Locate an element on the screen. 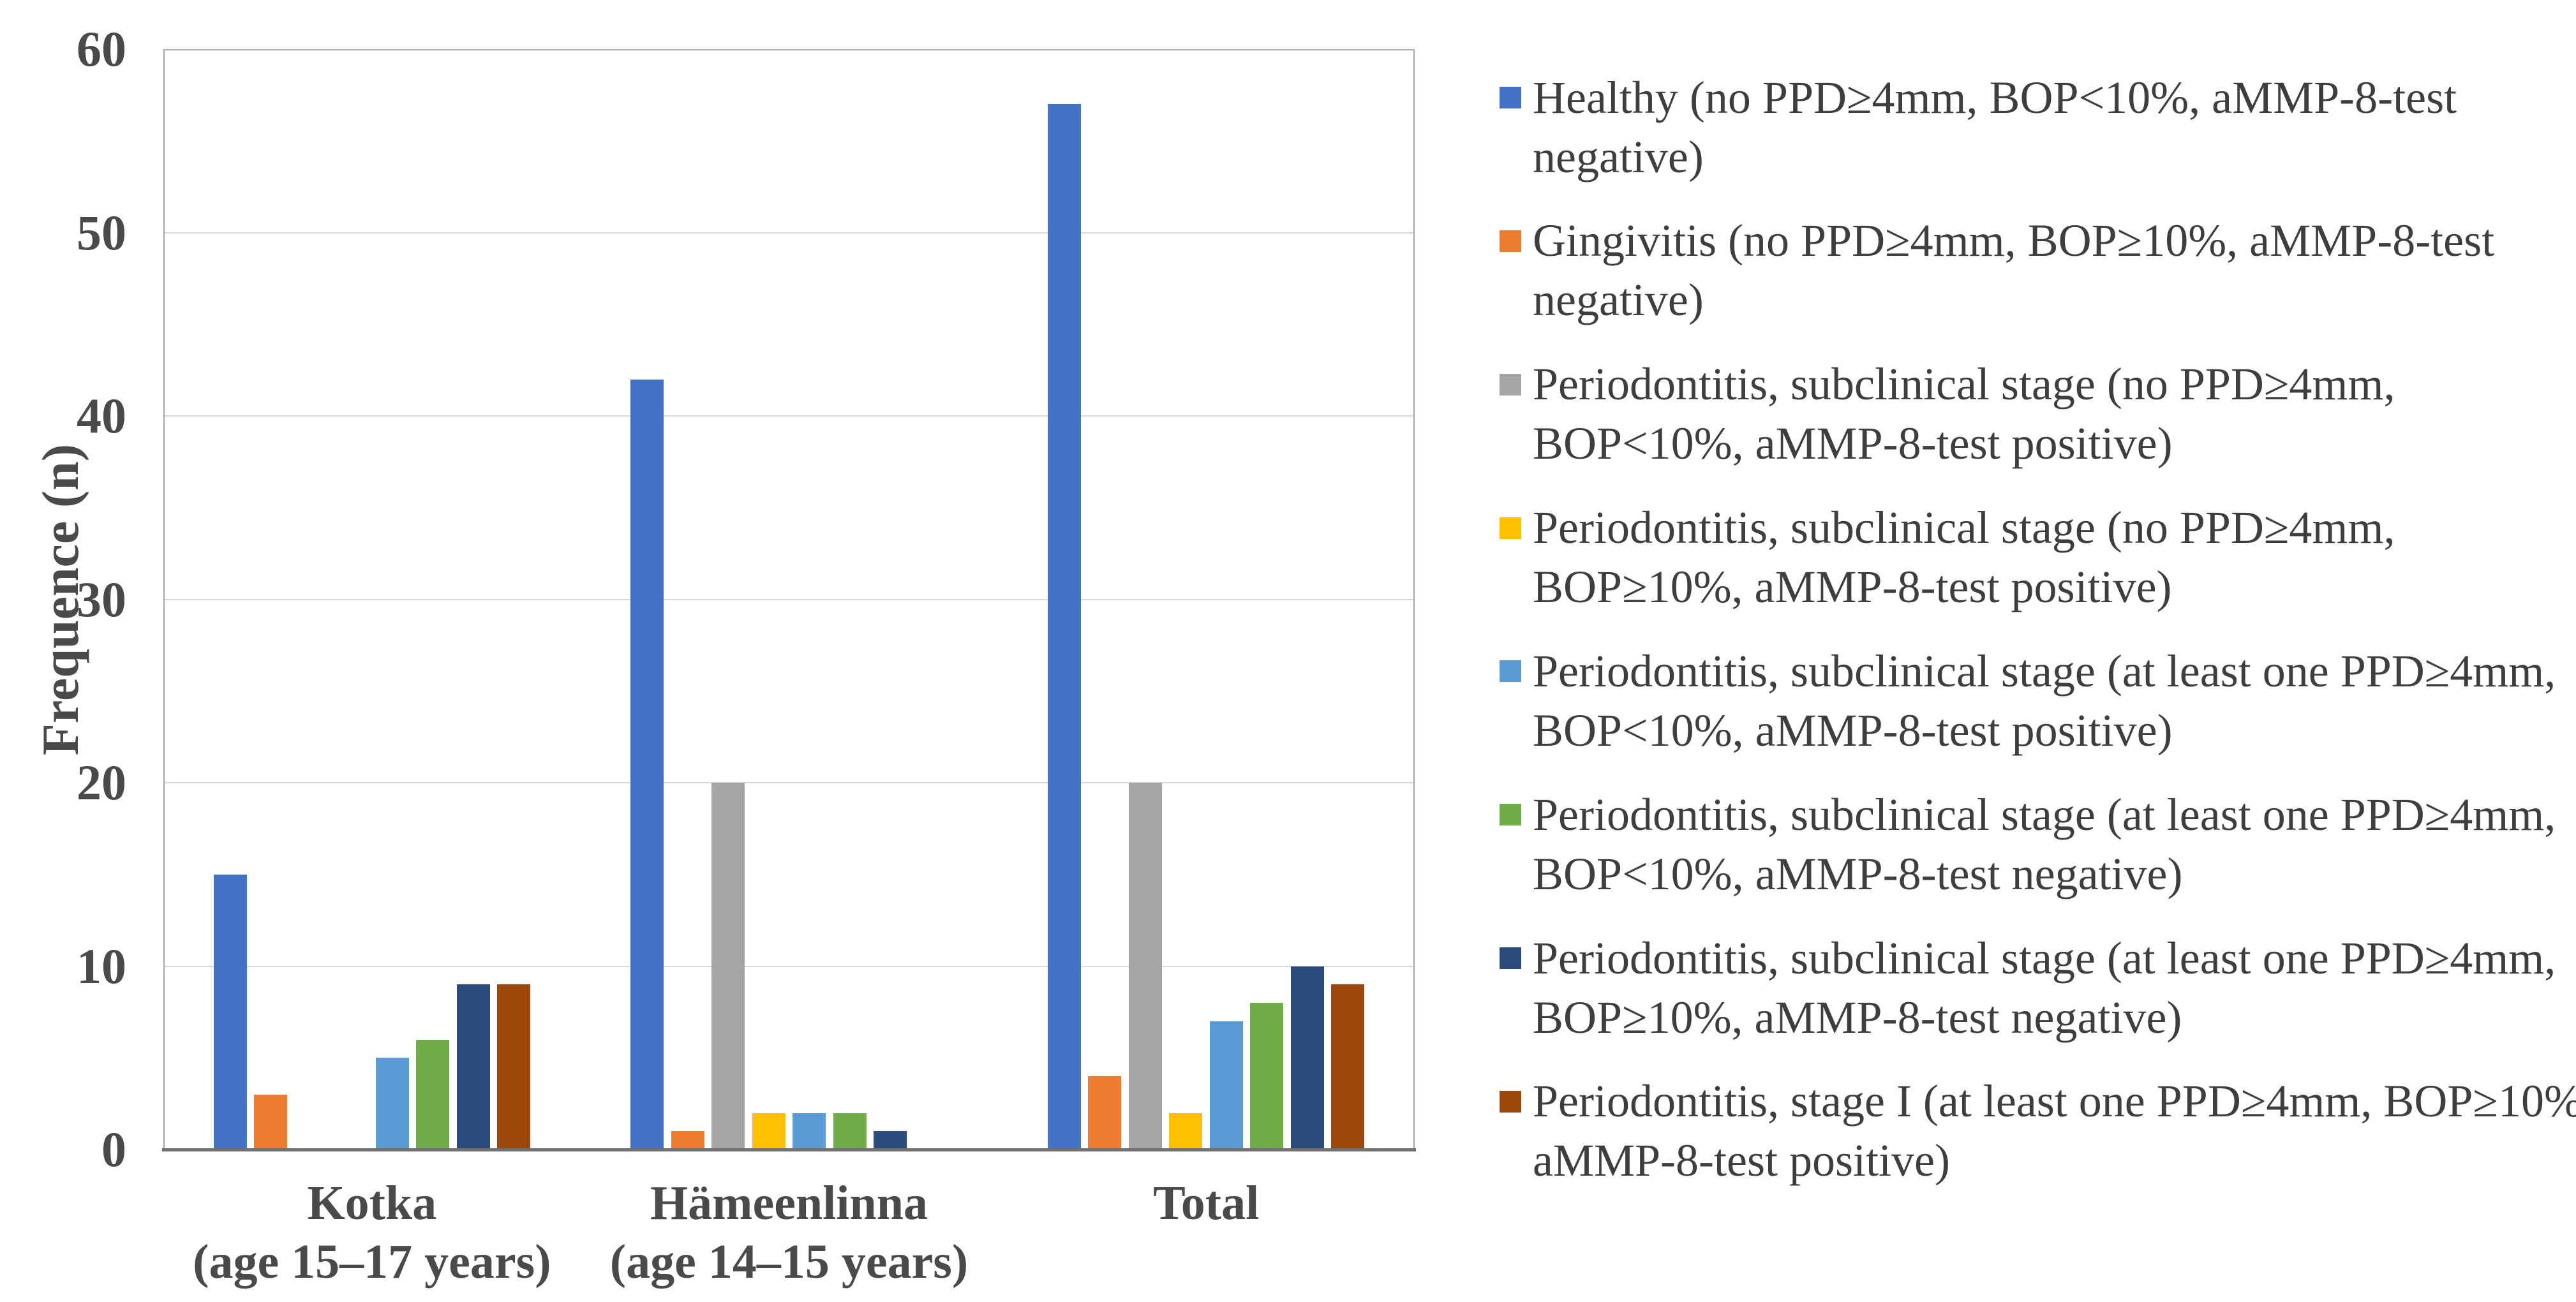 This screenshot has width=2576, height=1302. y-tick-label: 0 is located at coordinates (113, 1149).